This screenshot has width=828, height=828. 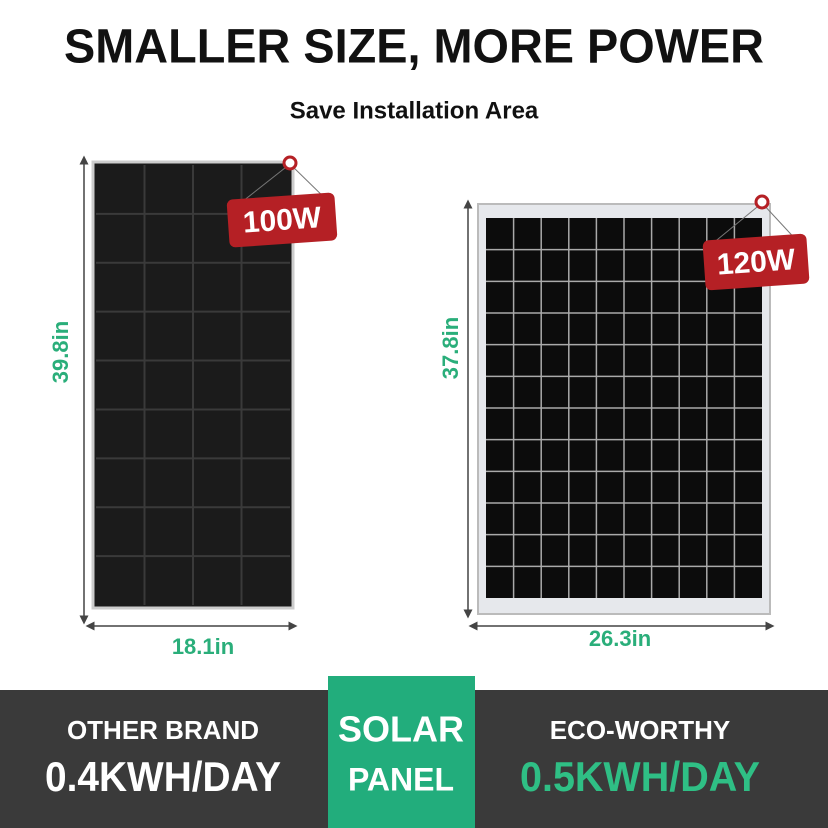 What do you see at coordinates (401, 729) in the screenshot?
I see `center-line: SOLAR` at bounding box center [401, 729].